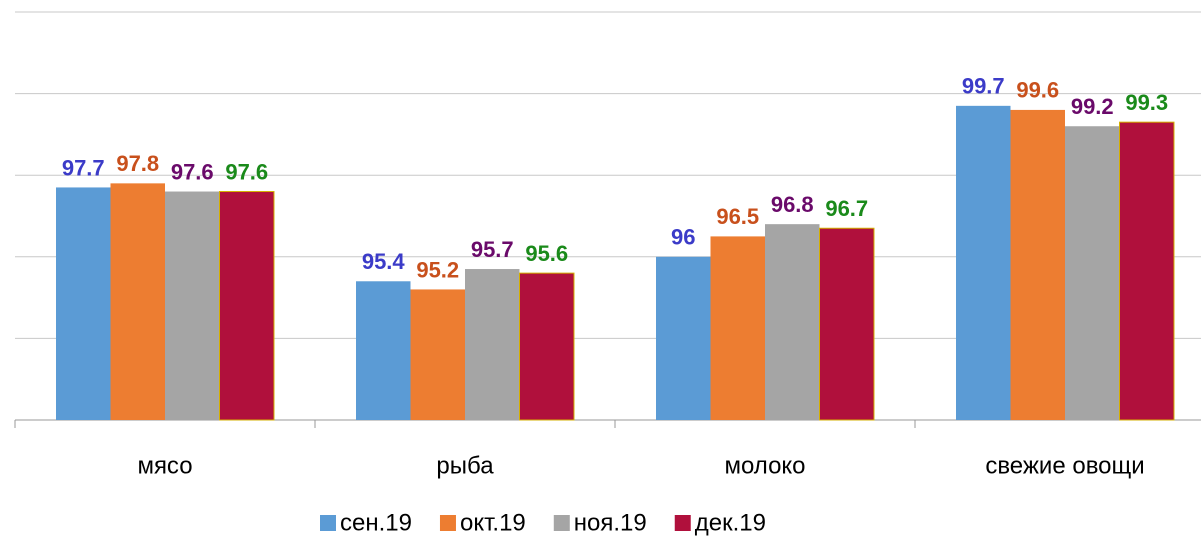  What do you see at coordinates (164, 465) in the screenshot?
I see `x-tick-label: мясо` at bounding box center [164, 465].